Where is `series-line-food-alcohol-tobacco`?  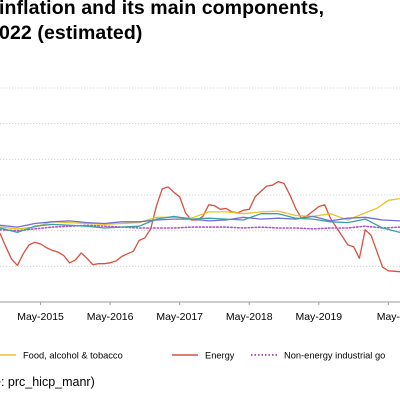
series-line-food-alcohol-tobacco is located at coordinates (200, 213).